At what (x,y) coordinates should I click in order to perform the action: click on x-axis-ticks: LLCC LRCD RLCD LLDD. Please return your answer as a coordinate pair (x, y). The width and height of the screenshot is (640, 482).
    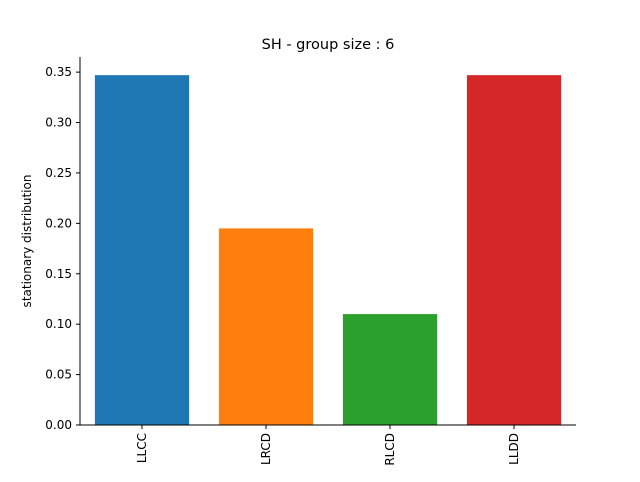
    Looking at the image, I should click on (328, 445).